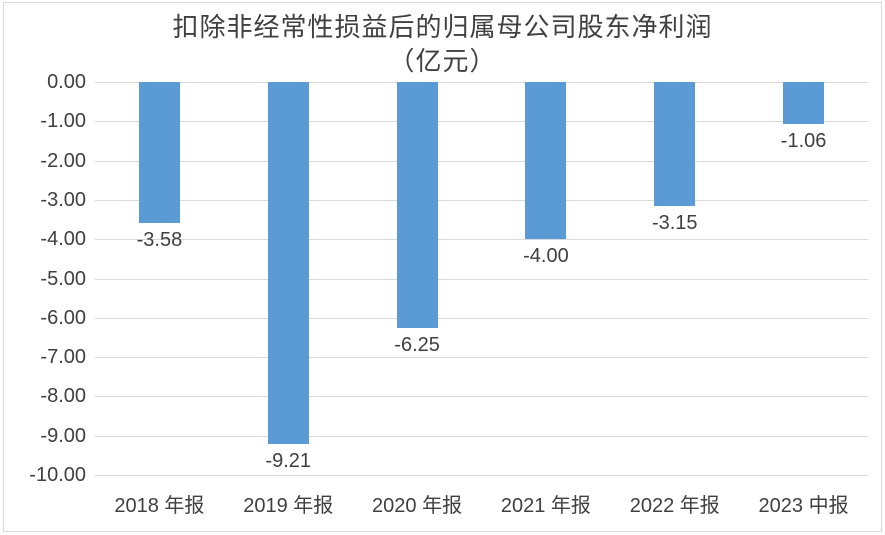 The height and width of the screenshot is (535, 885). I want to click on data-label: -3.15, so click(674, 222).